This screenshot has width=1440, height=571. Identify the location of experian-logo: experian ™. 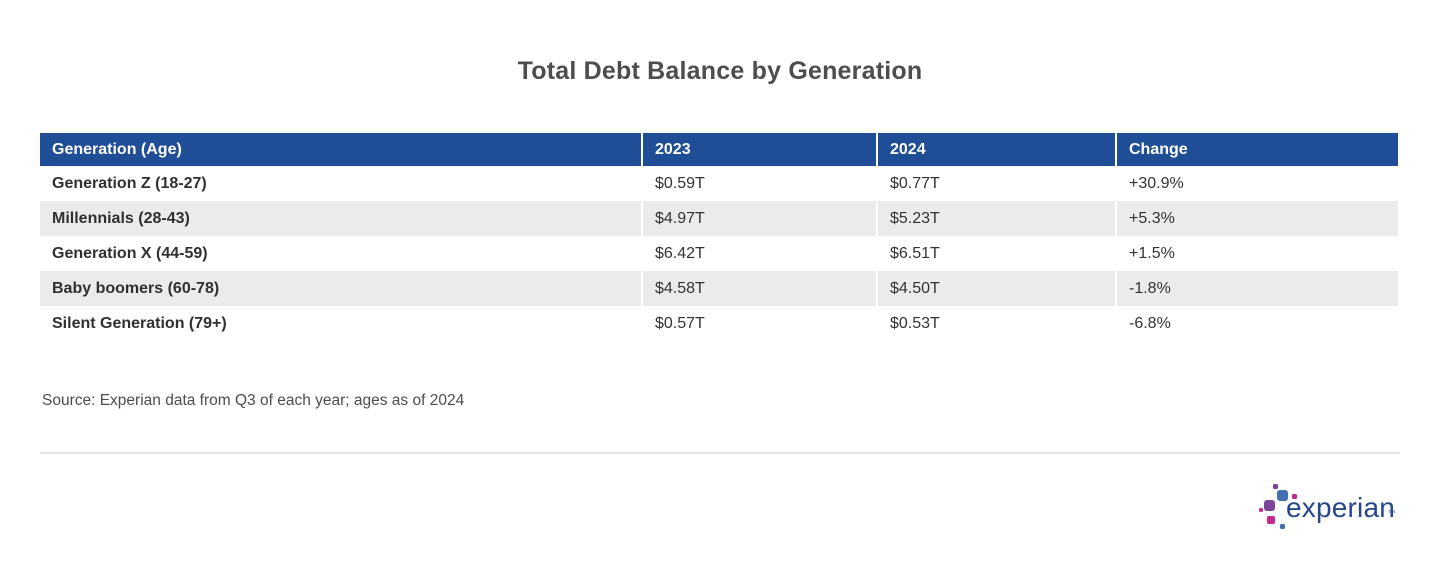
(1327, 509).